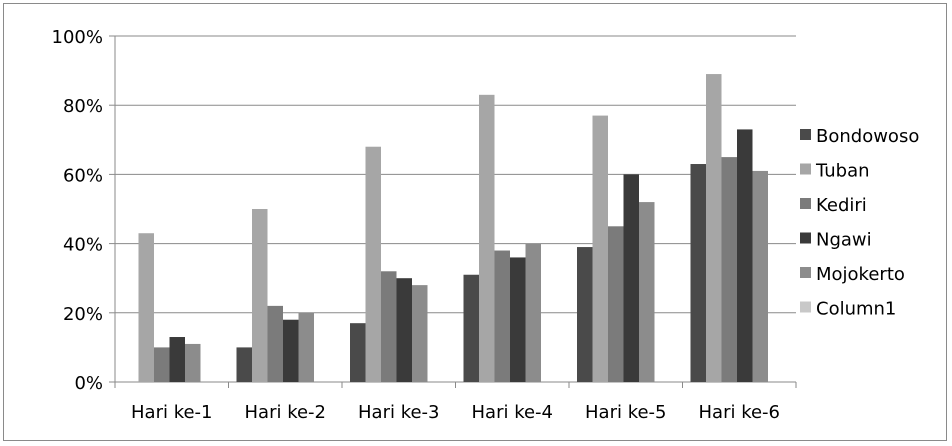 The height and width of the screenshot is (446, 952). Describe the element at coordinates (805, 238) in the screenshot. I see `legend-swatch-ngawi` at that location.